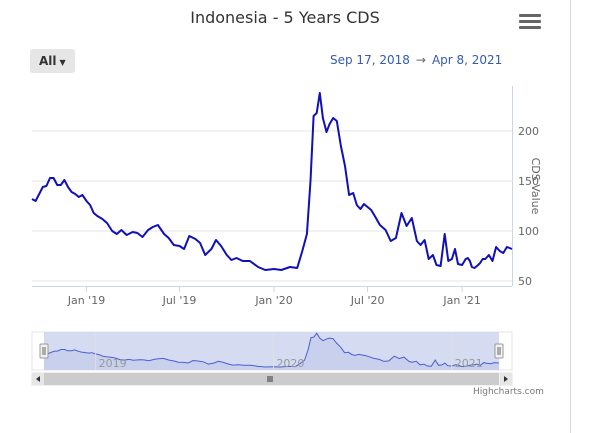 The height and width of the screenshot is (433, 589). What do you see at coordinates (528, 231) in the screenshot?
I see `y-tick-label: 100` at bounding box center [528, 231].